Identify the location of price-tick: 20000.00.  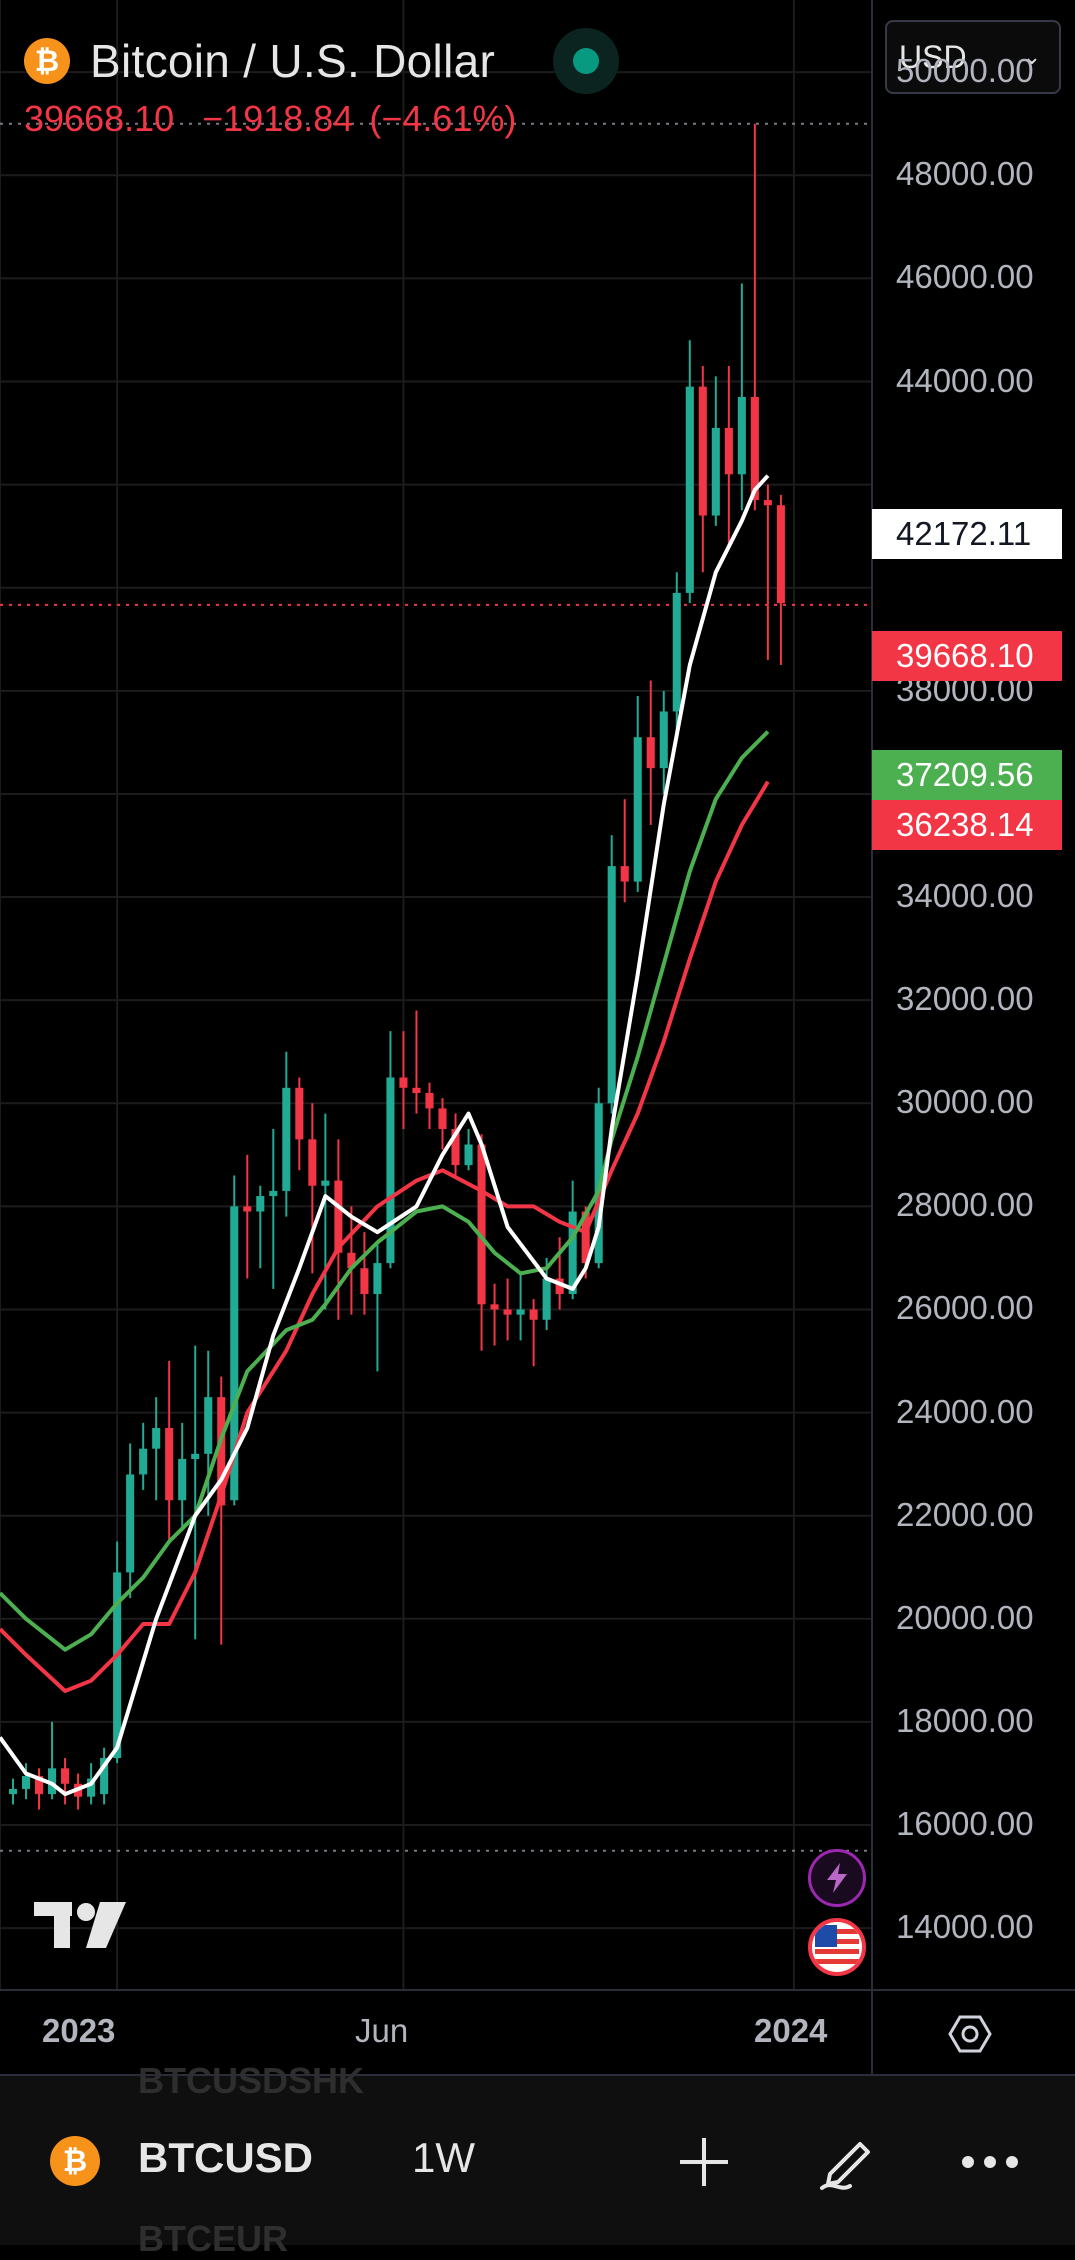
(965, 1617).